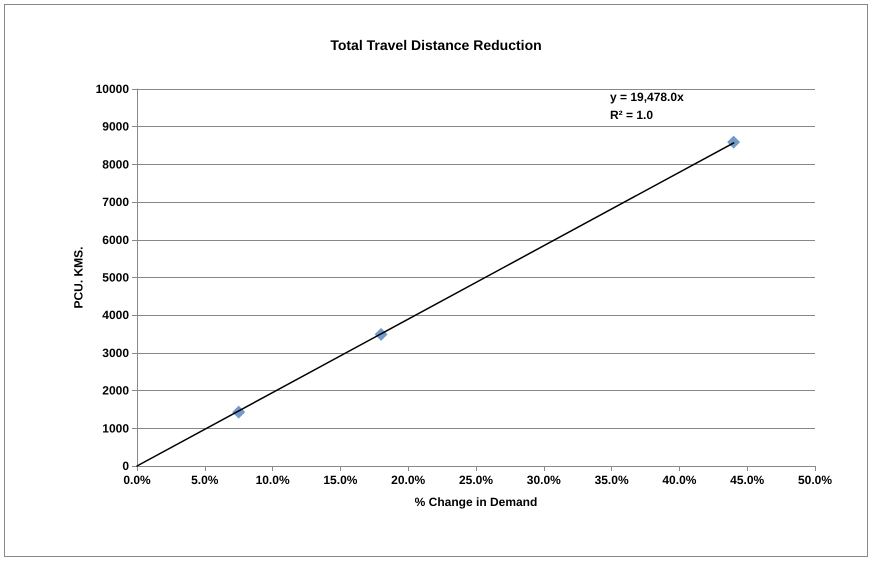 Image resolution: width=874 pixels, height=565 pixels. Describe the element at coordinates (126, 466) in the screenshot. I see `y-tick-label: 0` at that location.